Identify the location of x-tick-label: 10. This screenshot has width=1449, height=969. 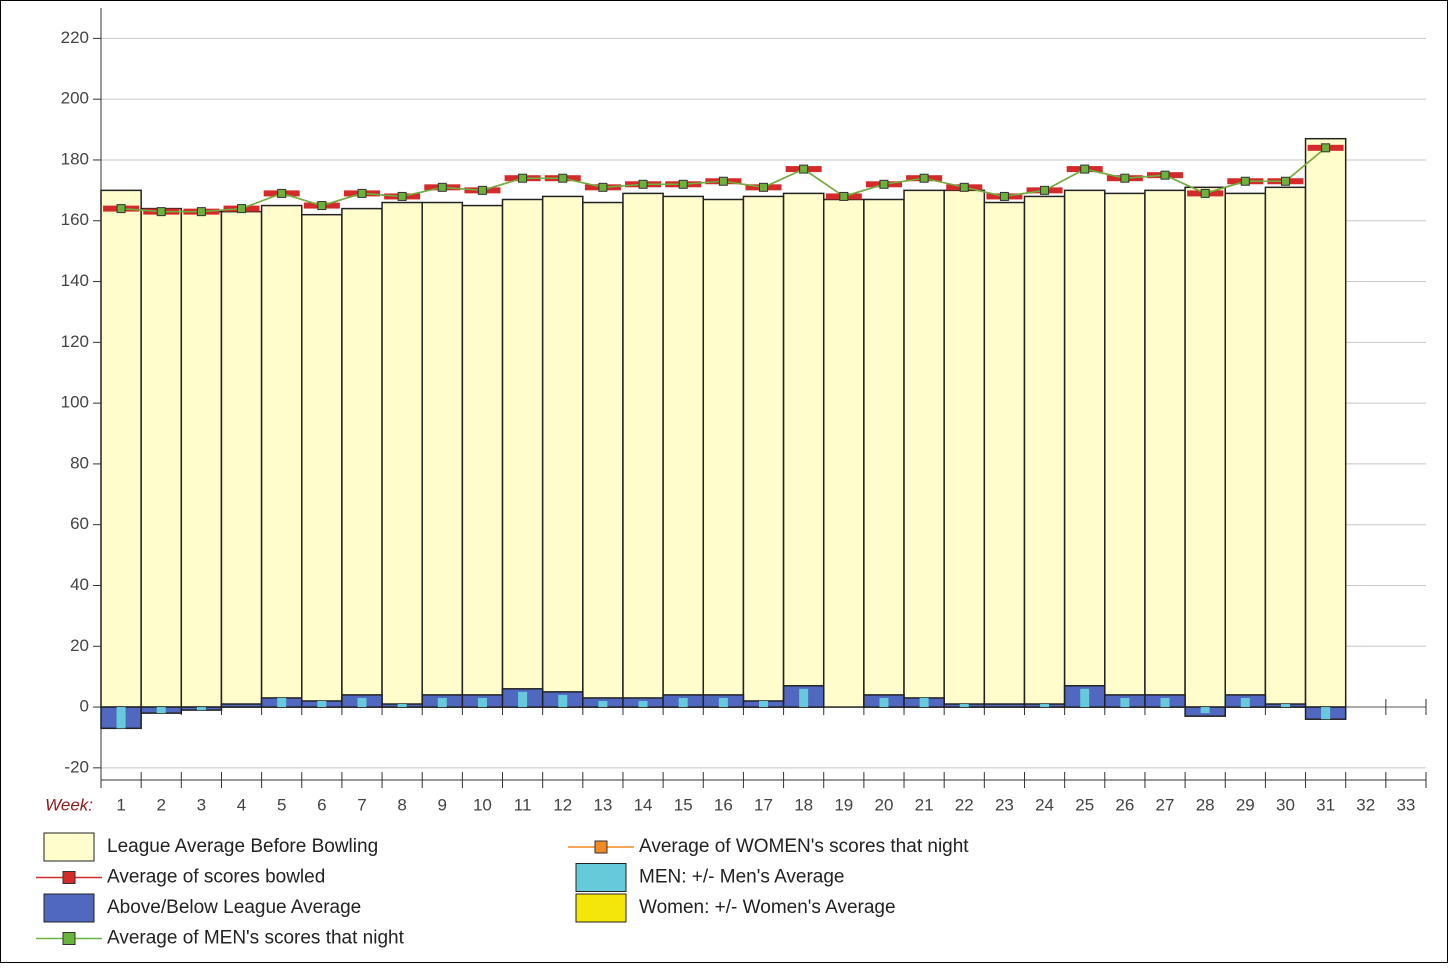
(482, 804).